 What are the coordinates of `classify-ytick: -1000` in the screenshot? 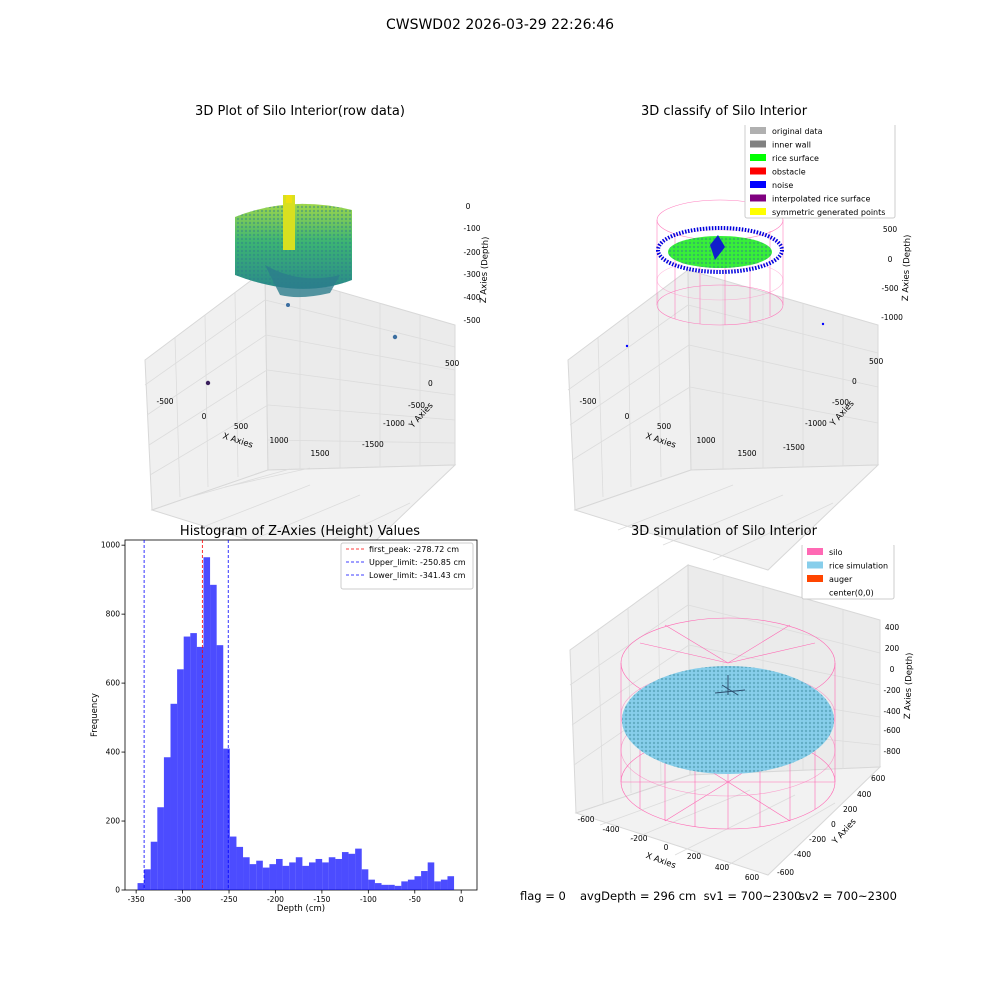 It's located at (816, 423).